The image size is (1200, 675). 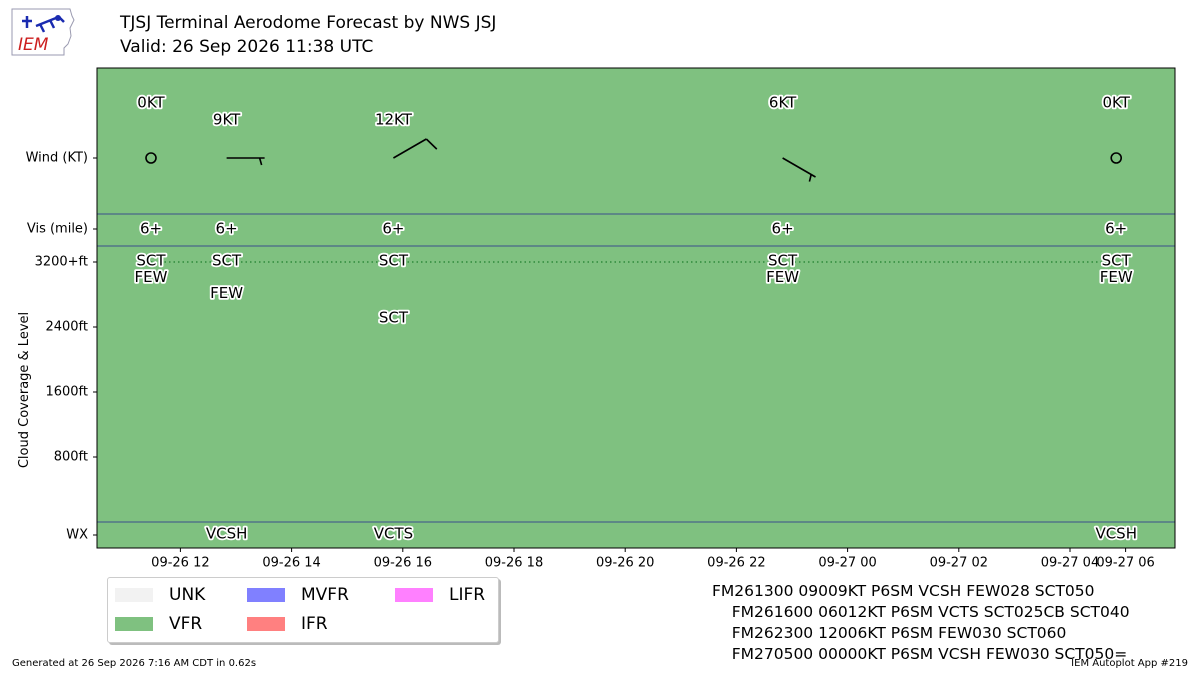 What do you see at coordinates (298, 595) in the screenshot?
I see `legend-item-mvfr: MVFR` at bounding box center [298, 595].